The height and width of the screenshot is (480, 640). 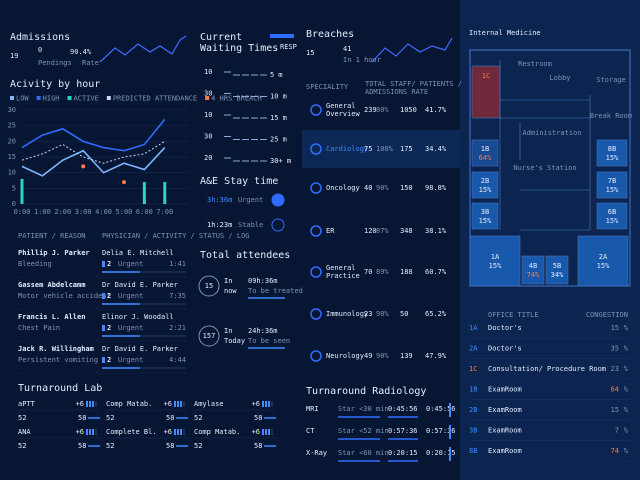 What do you see at coordinates (382, 110) in the screenshot?
I see `staff-pct: 80%` at bounding box center [382, 110].